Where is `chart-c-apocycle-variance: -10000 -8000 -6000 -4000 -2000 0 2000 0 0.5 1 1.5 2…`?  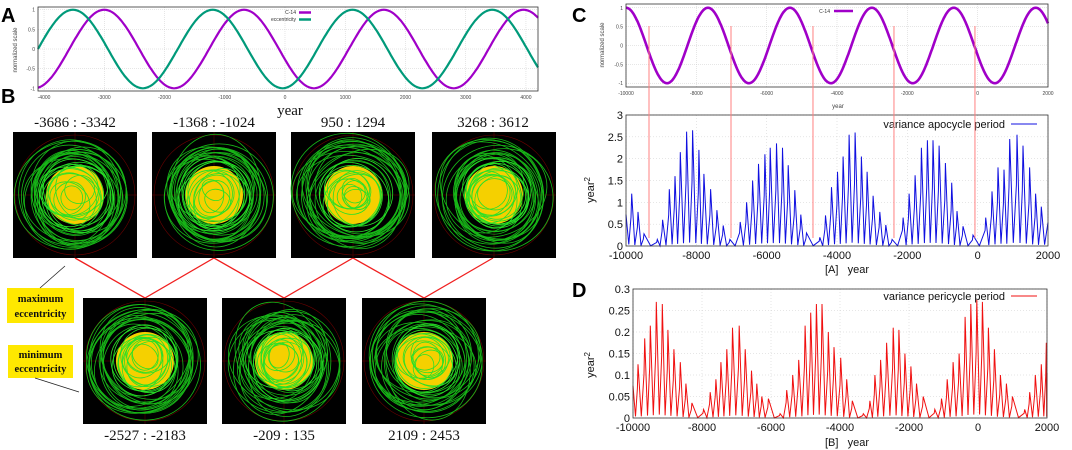
chart-c-apocycle-variance: -10000 -8000 -6000 -4000 -2000 0 2000 0 0.5 1 1.5 2… is located at coordinates (834, 186).